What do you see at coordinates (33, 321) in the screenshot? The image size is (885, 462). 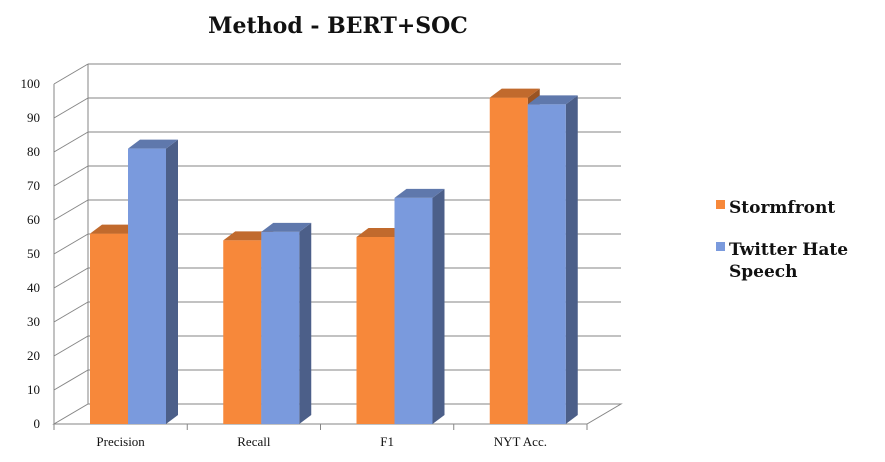 I see `y-tick-label: 30` at bounding box center [33, 321].